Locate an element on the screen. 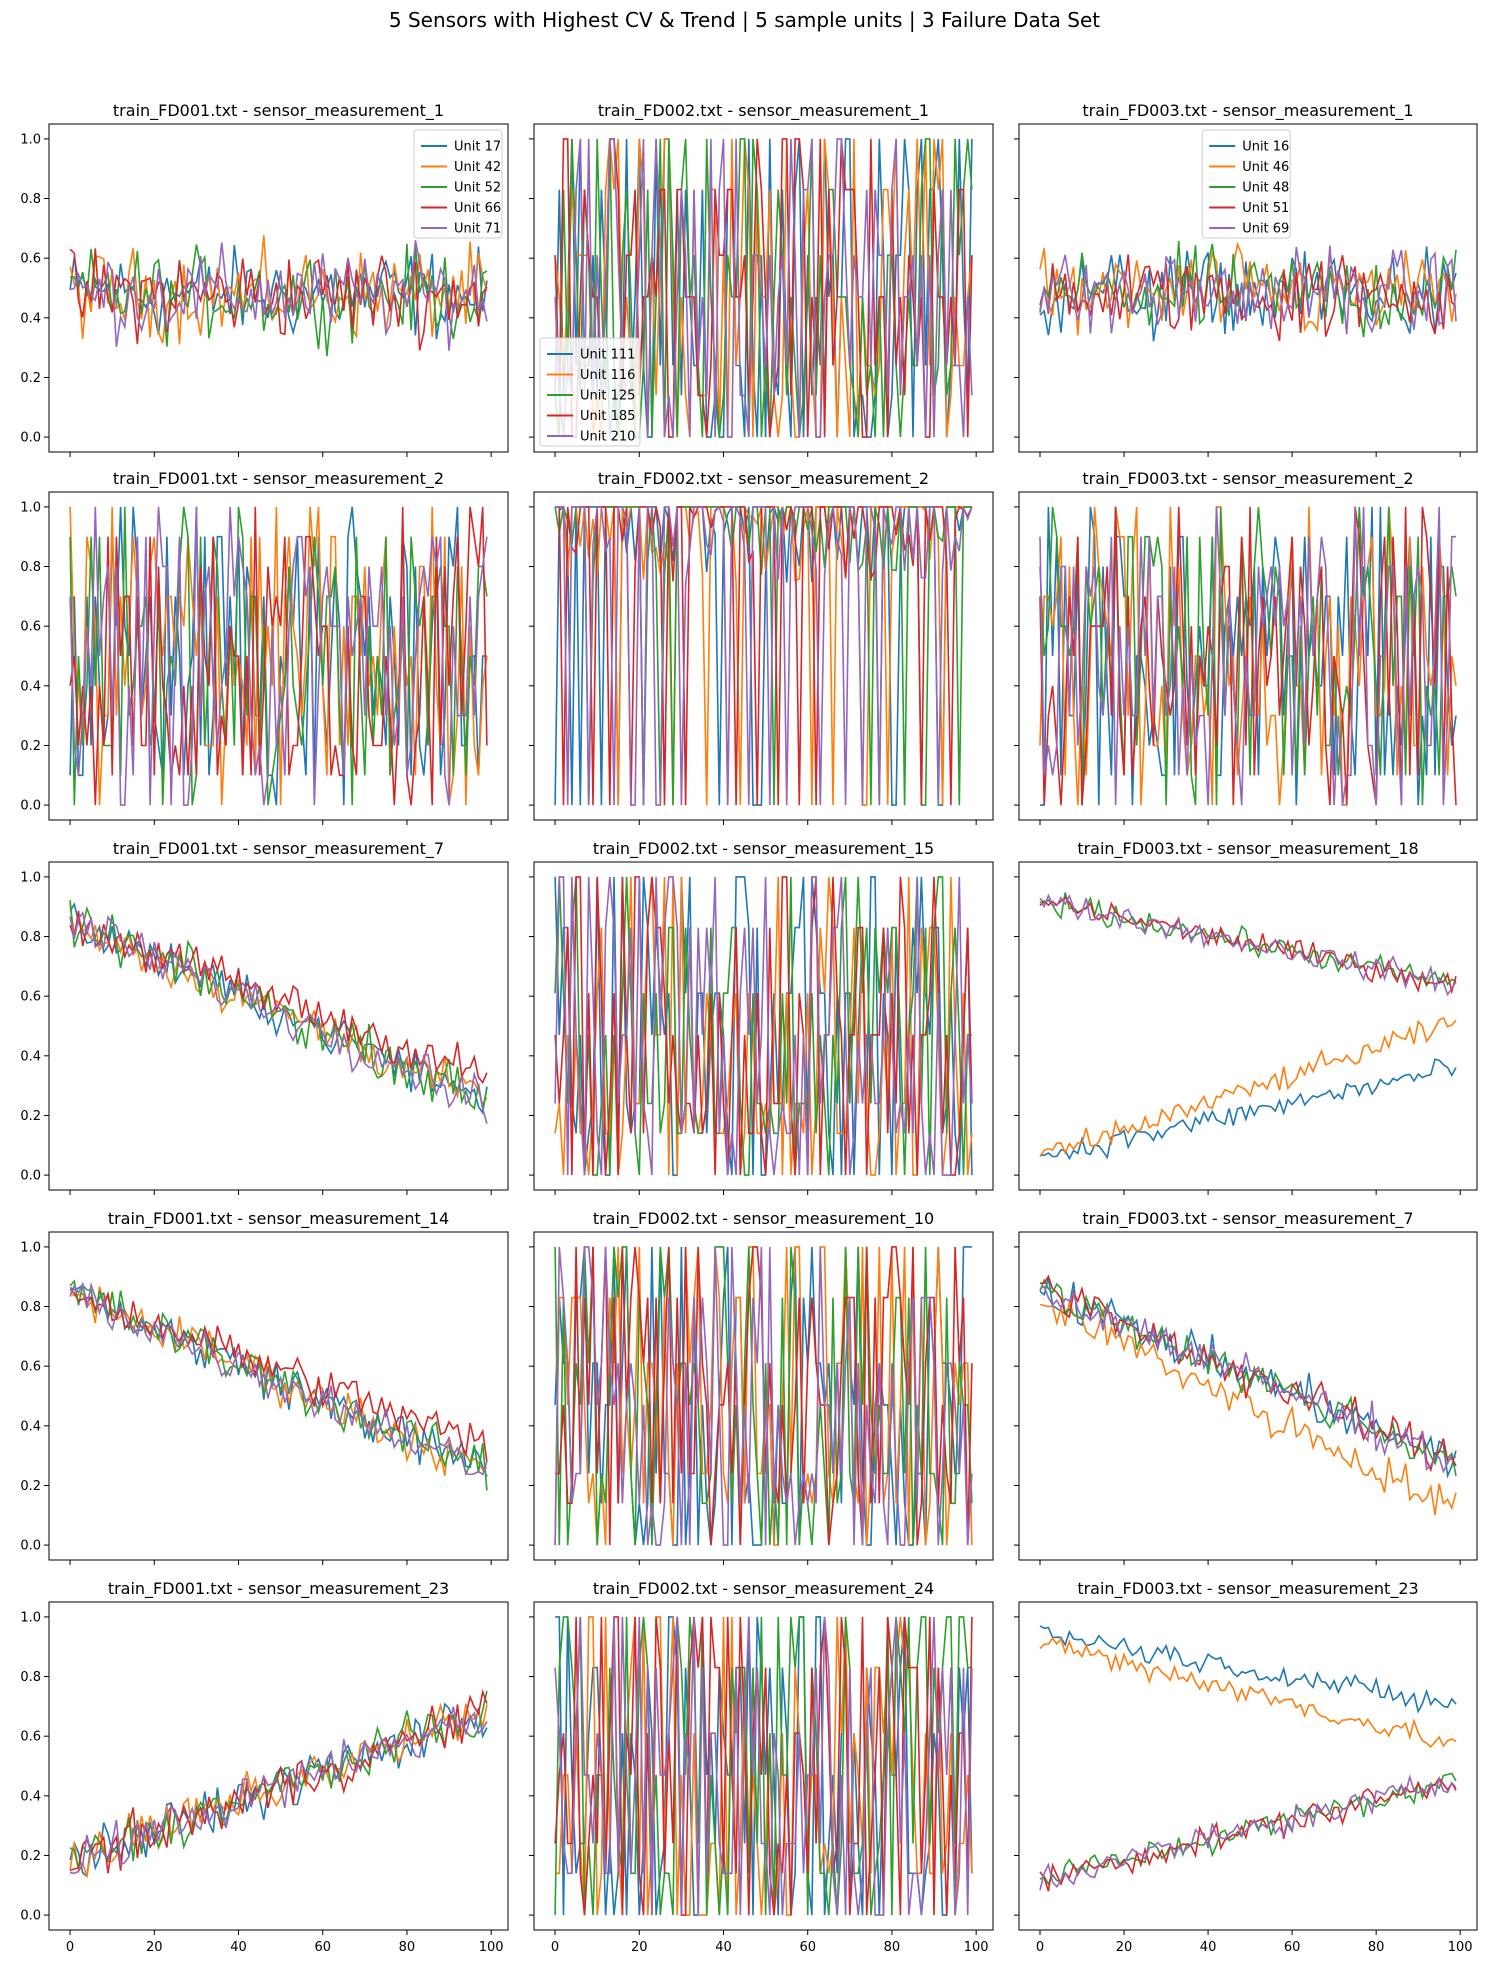 The image size is (1489, 1964). subplot-title: train_FD002.txt - sensor_measurement_1 is located at coordinates (763, 111).